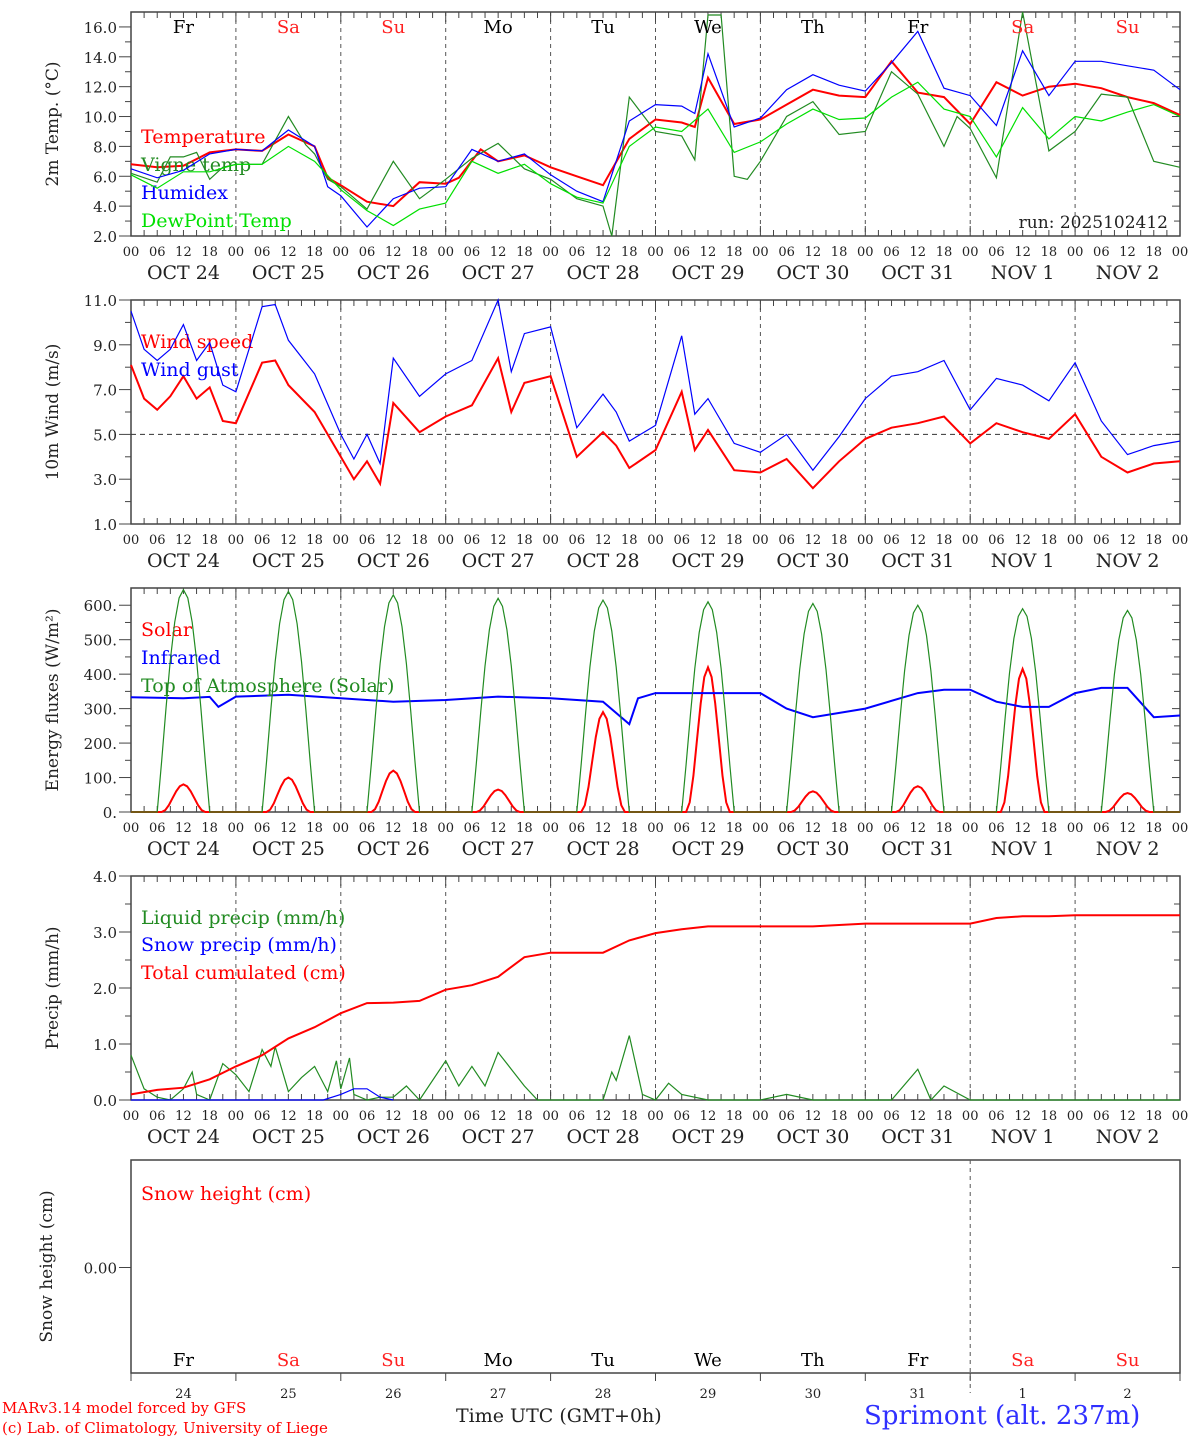  I want to click on day-name-label: We, so click(708, 27).